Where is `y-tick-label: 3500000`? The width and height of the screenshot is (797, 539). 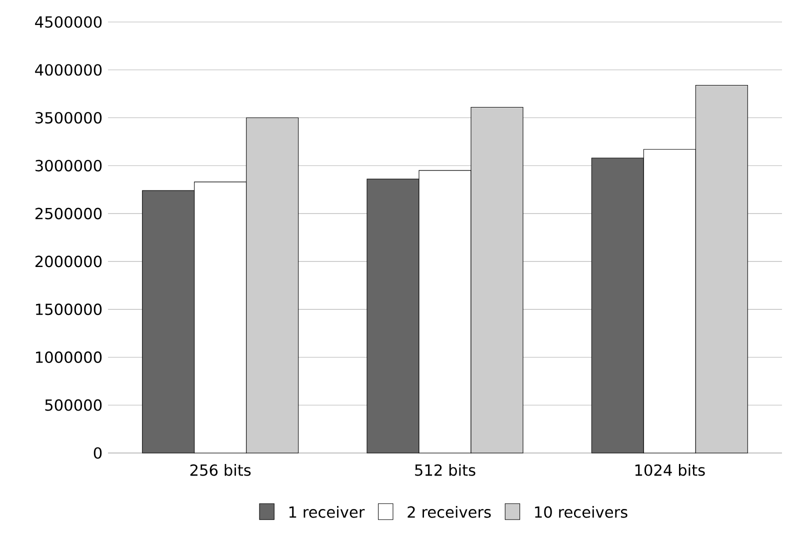
y-tick-label: 3500000 is located at coordinates (69, 118).